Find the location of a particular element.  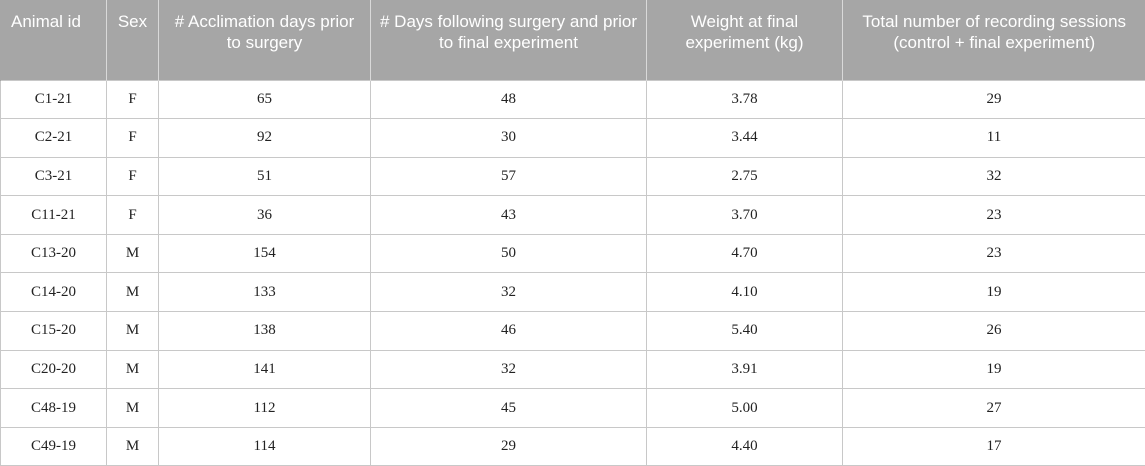

cell-animal-id: C1-21 is located at coordinates (53, 99).